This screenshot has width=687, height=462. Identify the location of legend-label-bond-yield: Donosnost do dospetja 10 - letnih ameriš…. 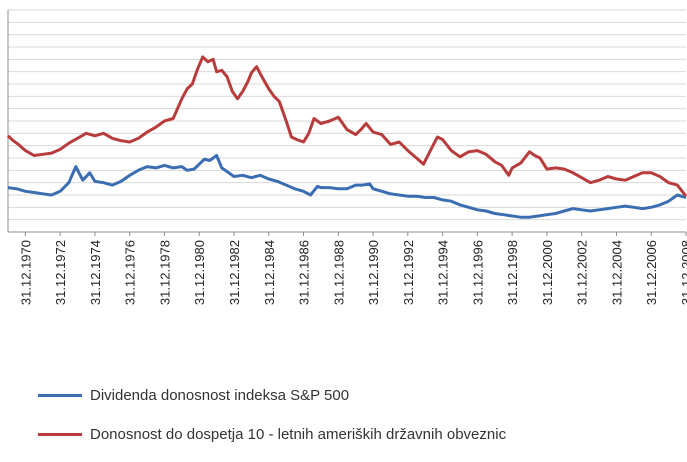
(298, 434).